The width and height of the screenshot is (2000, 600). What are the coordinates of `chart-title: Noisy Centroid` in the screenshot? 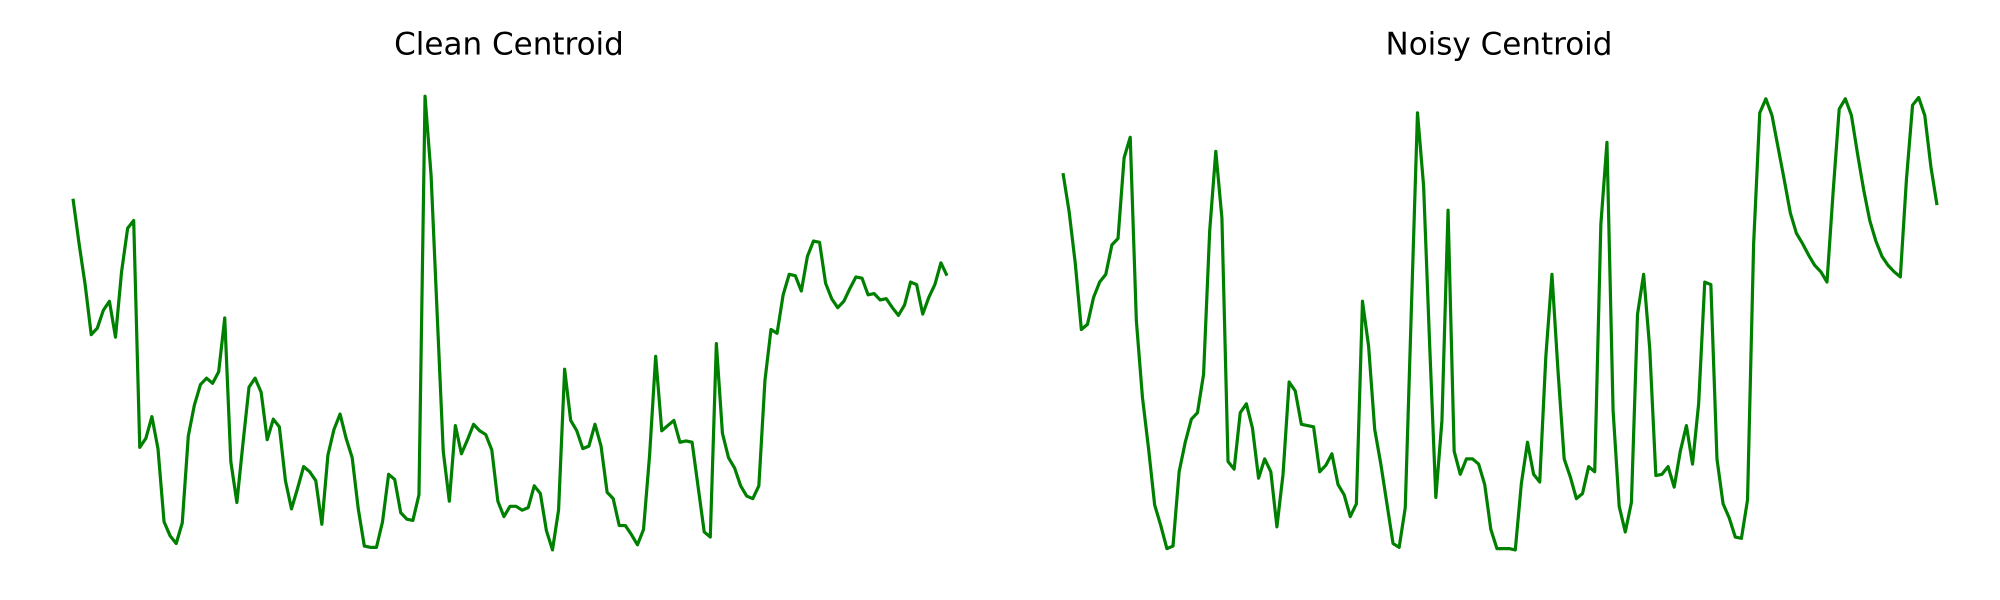 It's located at (1499, 45).